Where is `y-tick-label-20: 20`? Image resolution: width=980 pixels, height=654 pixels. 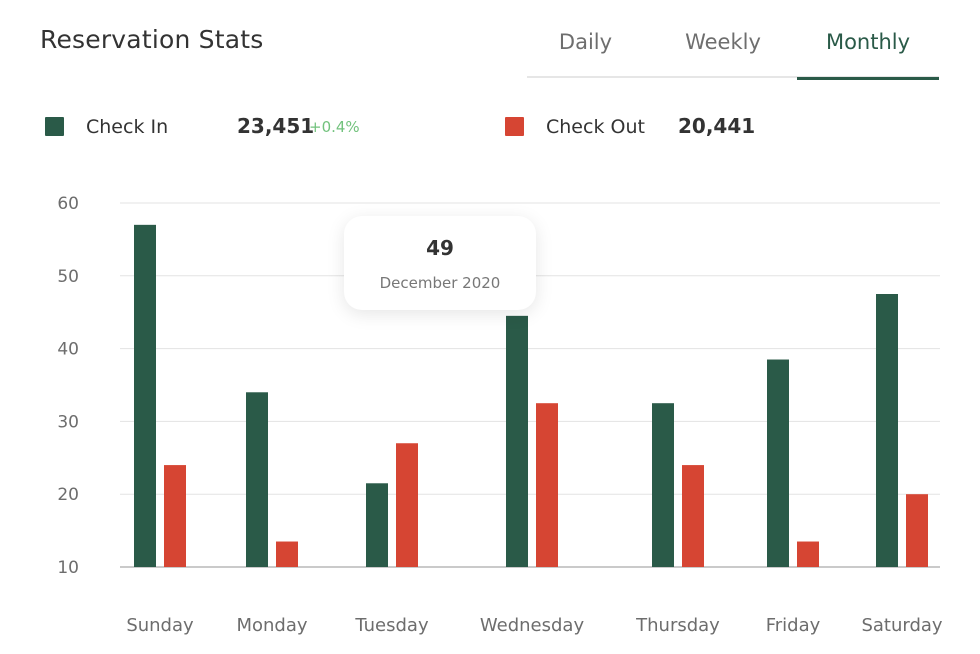 y-tick-label-20: 20 is located at coordinates (68, 495).